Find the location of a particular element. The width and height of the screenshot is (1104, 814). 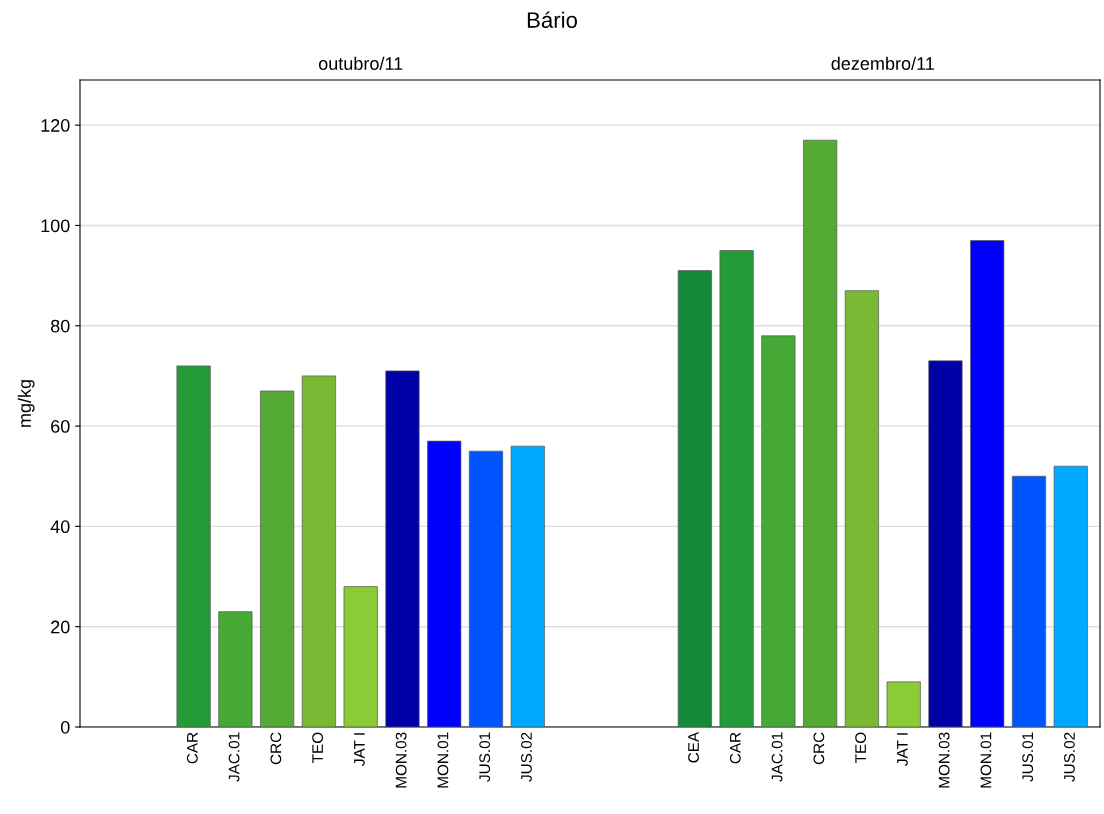

x-tick-label: CEA is located at coordinates (693, 747).